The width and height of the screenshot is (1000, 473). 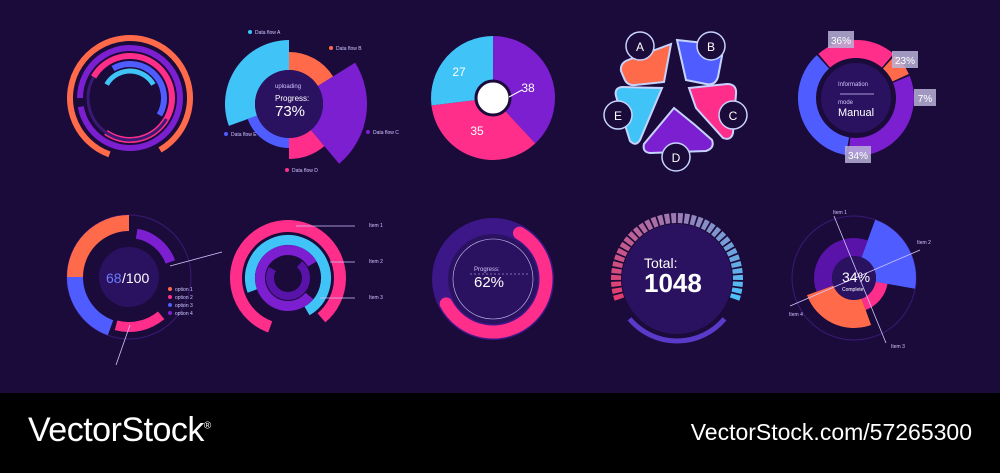 What do you see at coordinates (127, 109) in the screenshot?
I see `ring-track` at bounding box center [127, 109].